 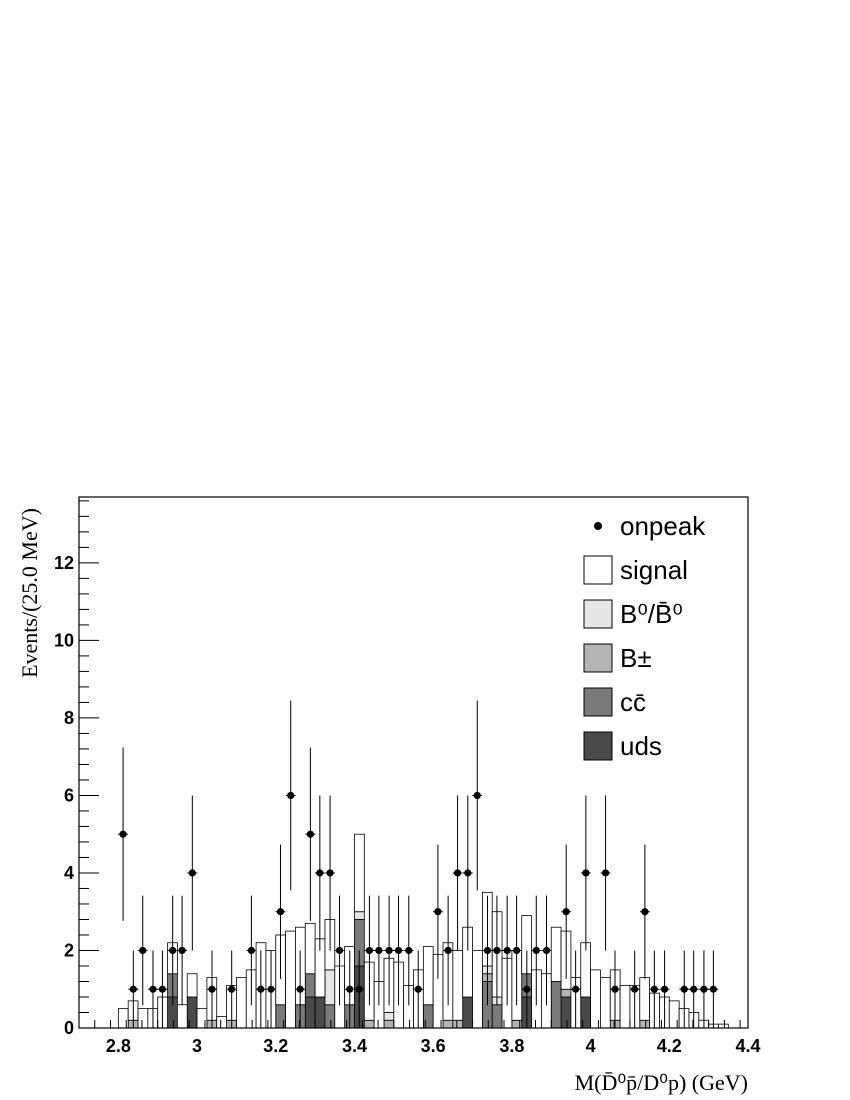 What do you see at coordinates (69, 795) in the screenshot?
I see `y-tick-label: 6` at bounding box center [69, 795].